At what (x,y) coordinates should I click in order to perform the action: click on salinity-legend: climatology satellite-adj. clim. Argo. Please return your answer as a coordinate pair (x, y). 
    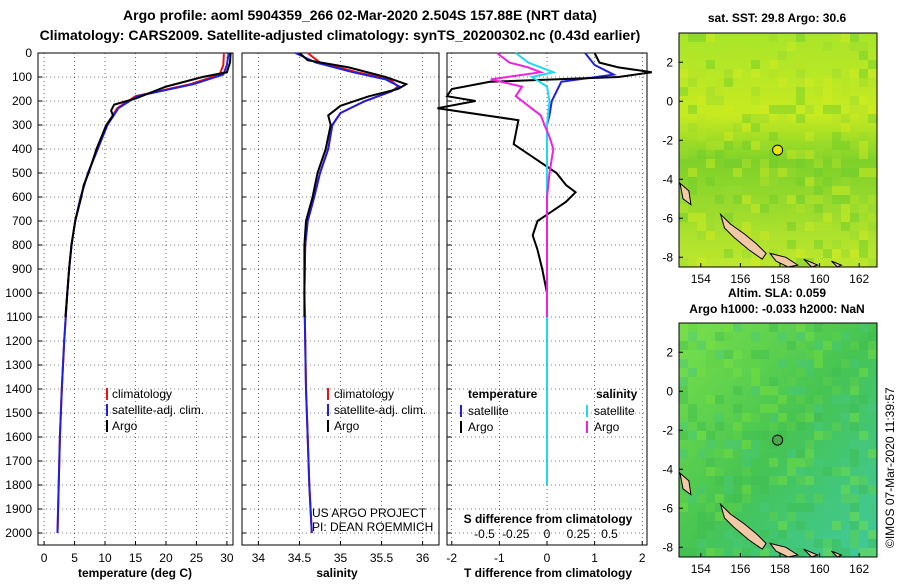
    Looking at the image, I should click on (376, 410).